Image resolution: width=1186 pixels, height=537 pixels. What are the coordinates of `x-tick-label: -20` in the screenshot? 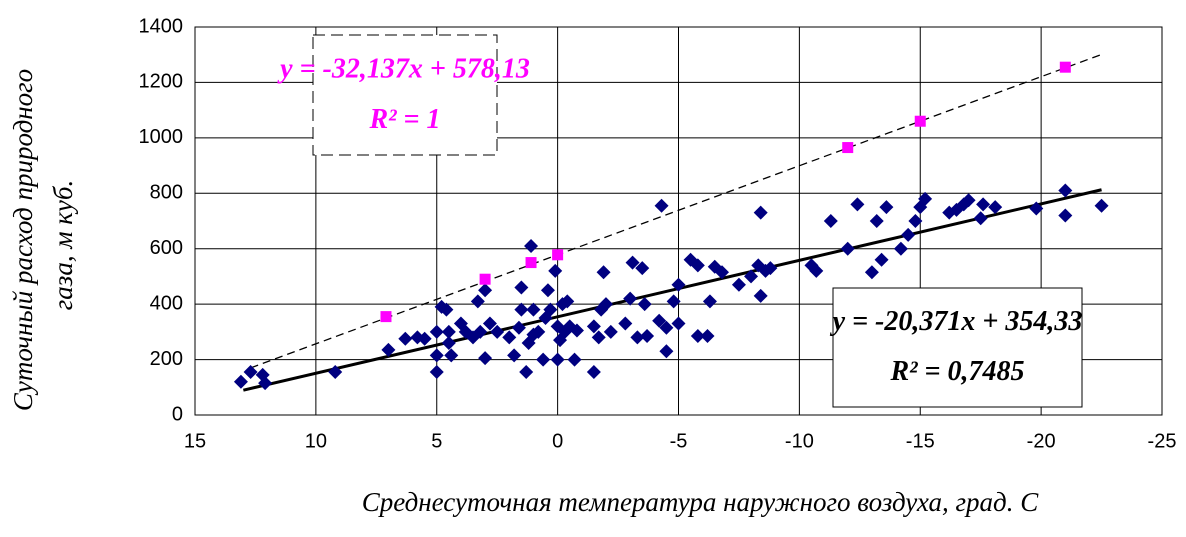 It's located at (1041, 441).